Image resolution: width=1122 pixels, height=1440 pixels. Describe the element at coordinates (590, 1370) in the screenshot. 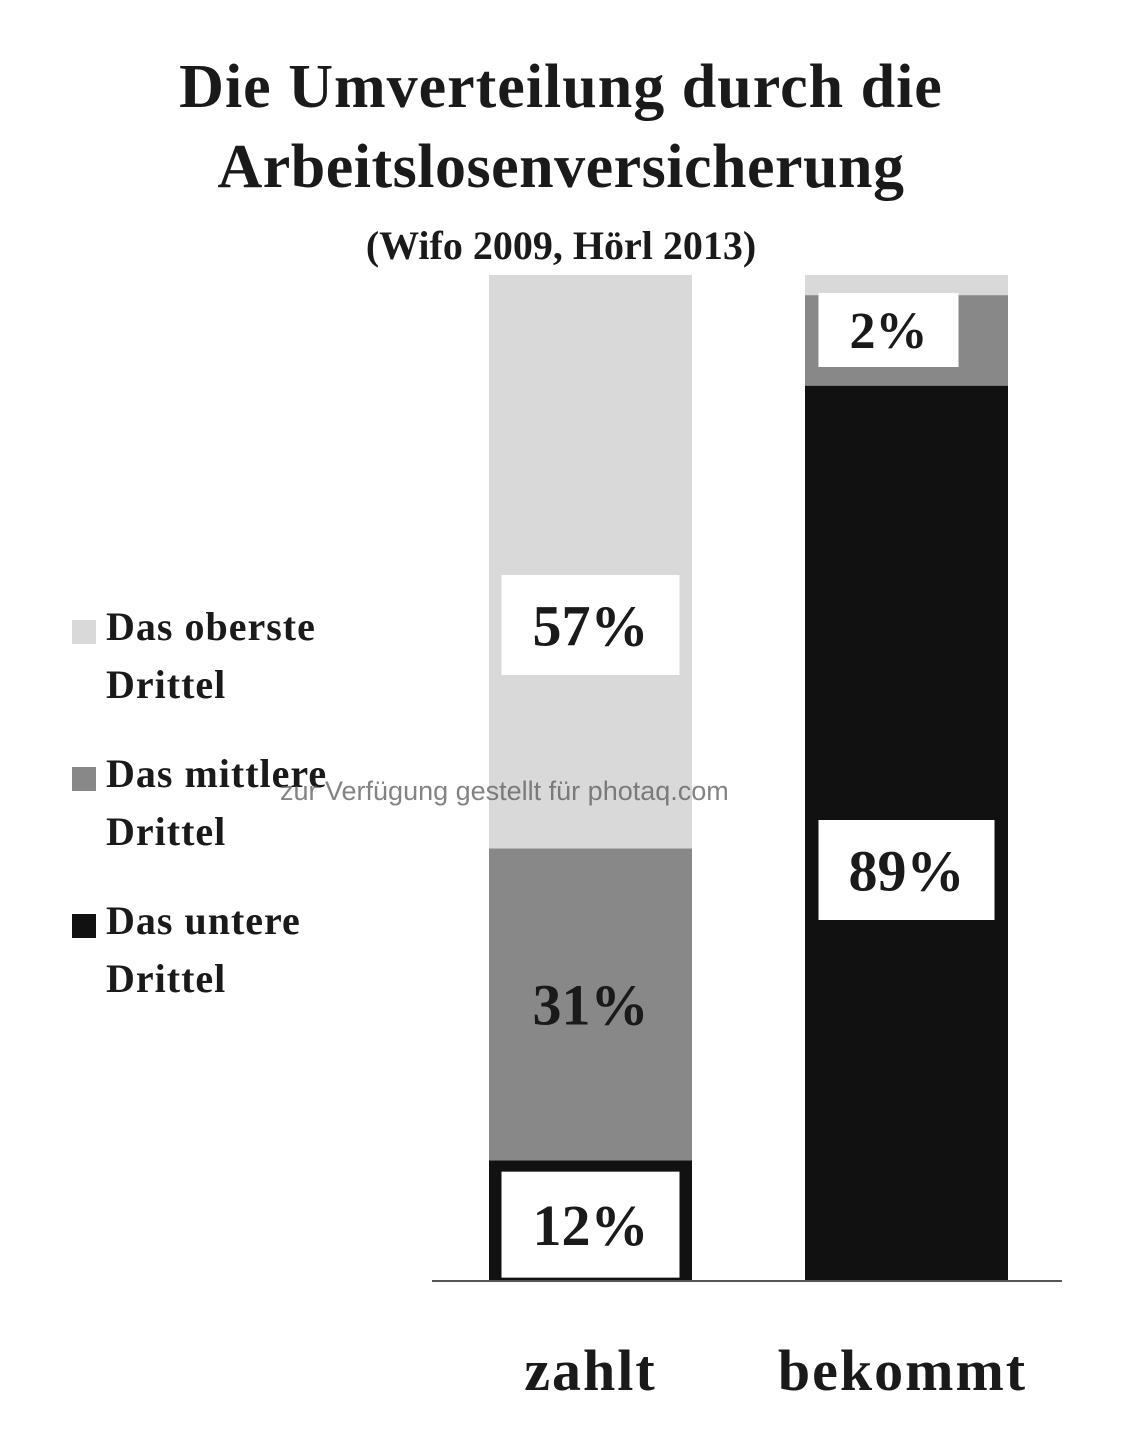

I see `x-tick-label-zahlt: zahlt` at that location.